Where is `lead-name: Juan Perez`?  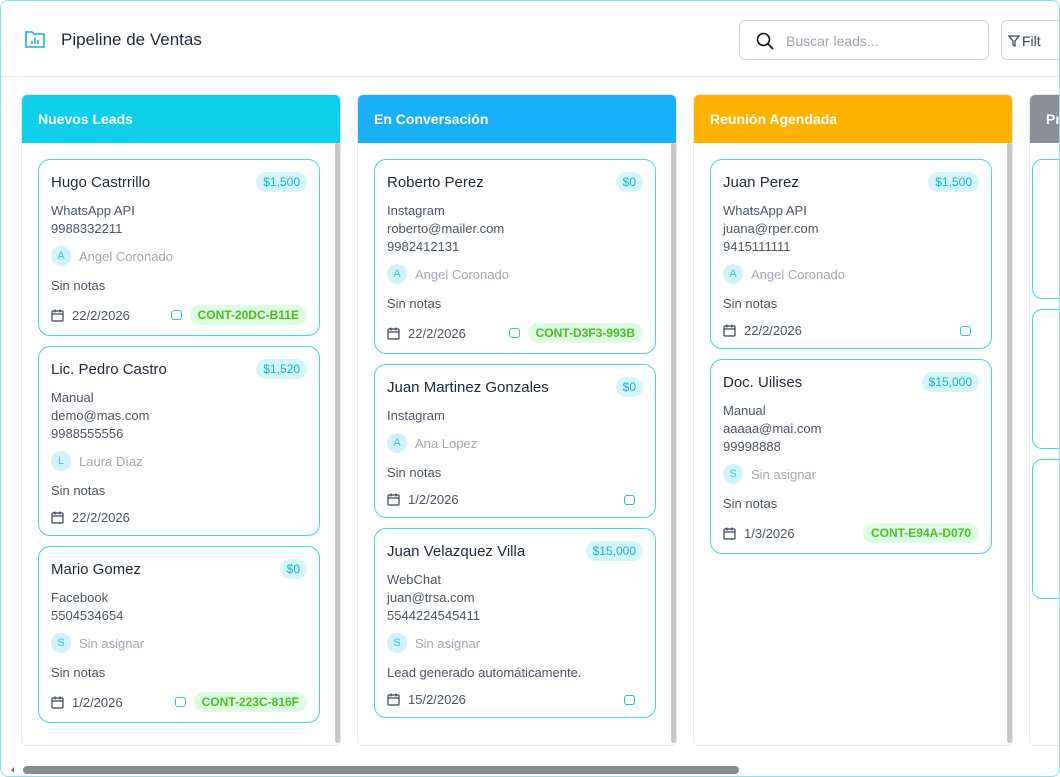 lead-name: Juan Perez is located at coordinates (761, 182).